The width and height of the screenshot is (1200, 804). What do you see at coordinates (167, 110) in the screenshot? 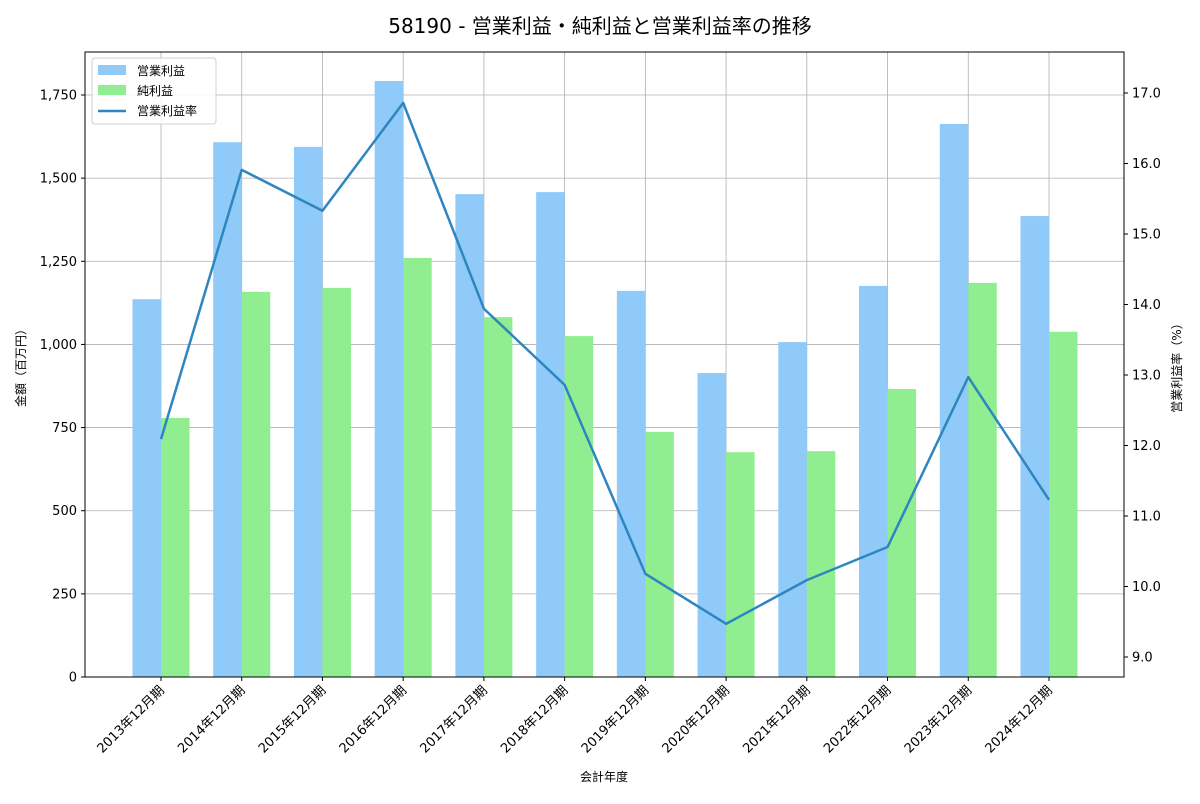
I see `legend-label-margin: 営業利益率` at bounding box center [167, 110].